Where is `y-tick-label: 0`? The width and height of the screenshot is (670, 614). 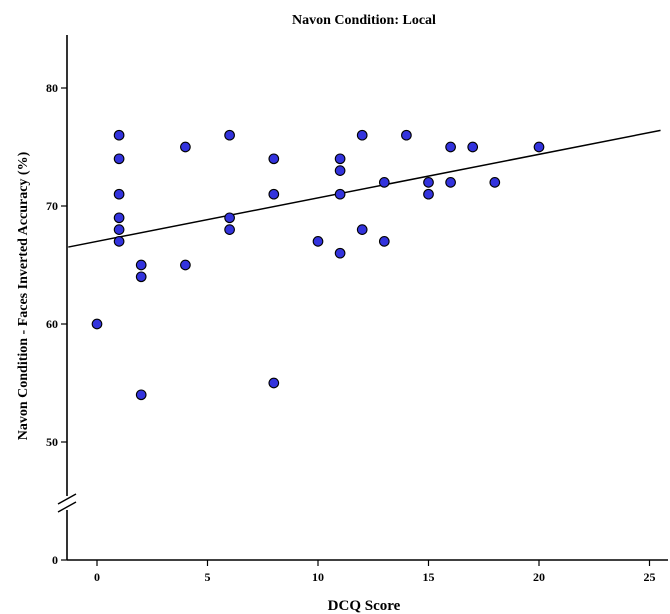 y-tick-label: 0 is located at coordinates (55, 560).